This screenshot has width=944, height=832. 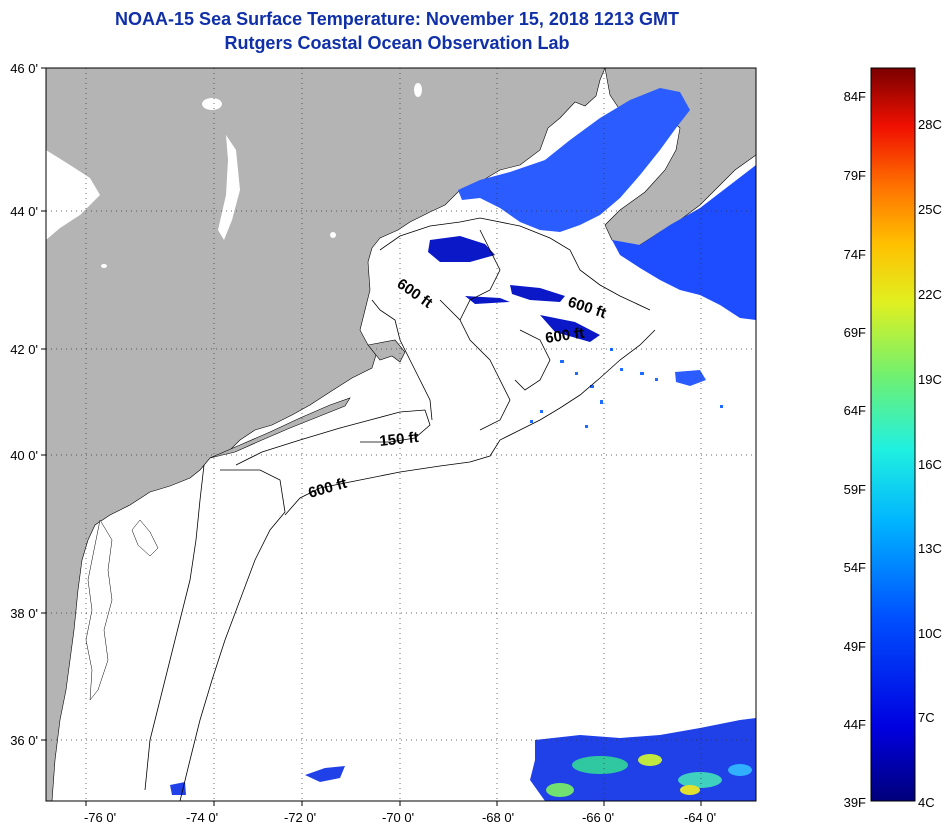 I want to click on contour-label: 600 ft, so click(x=564, y=336).